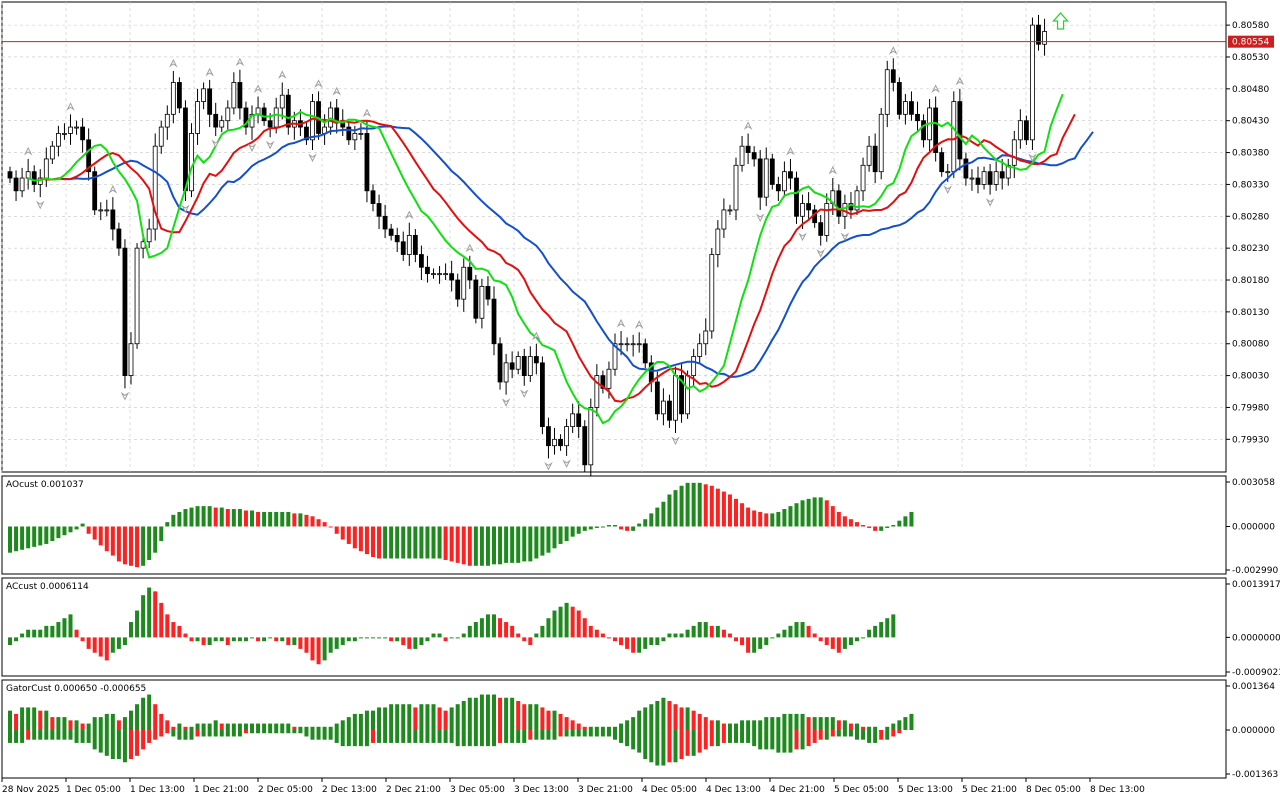 This screenshot has width=1280, height=800. What do you see at coordinates (1250, 26) in the screenshot?
I see `y-tick-label: 0.80580` at bounding box center [1250, 26].